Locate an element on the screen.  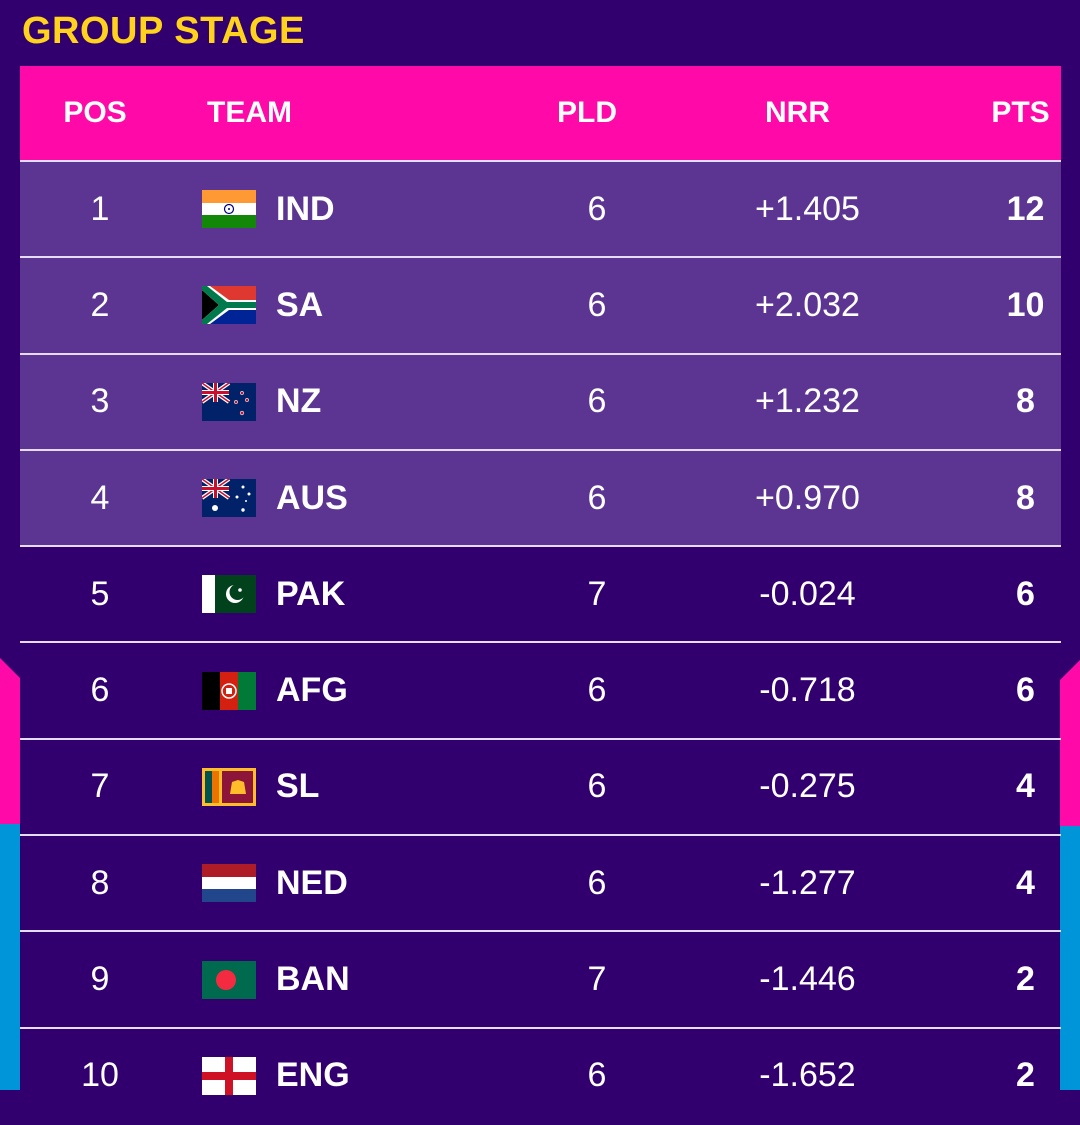
row-team: SL is located at coordinates (345, 786).